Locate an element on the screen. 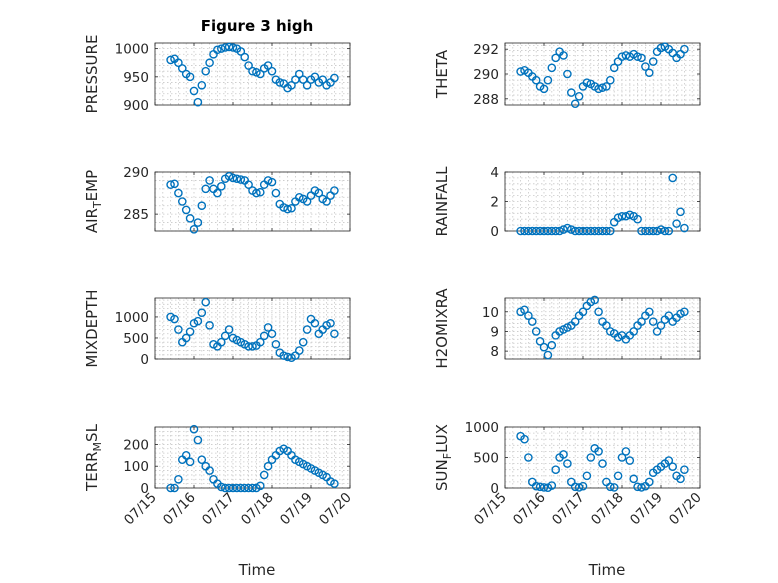  x-tick-label: 07/16 is located at coordinates (529, 509).